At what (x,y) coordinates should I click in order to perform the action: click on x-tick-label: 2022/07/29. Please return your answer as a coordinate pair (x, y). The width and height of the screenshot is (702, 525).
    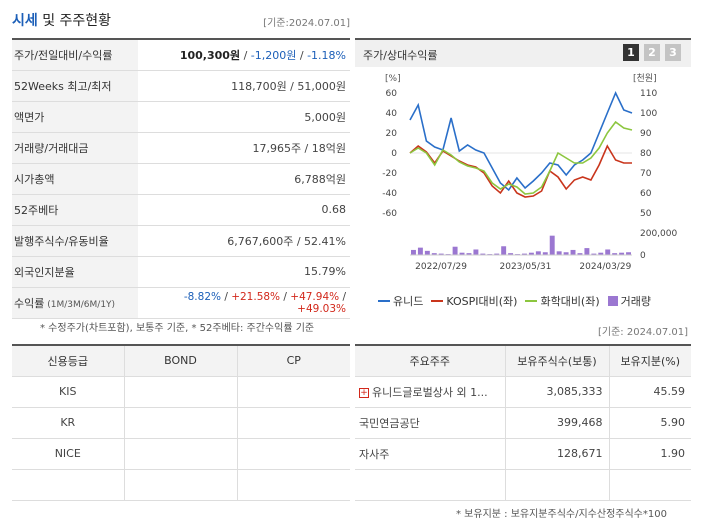
    Looking at the image, I should click on (441, 267).